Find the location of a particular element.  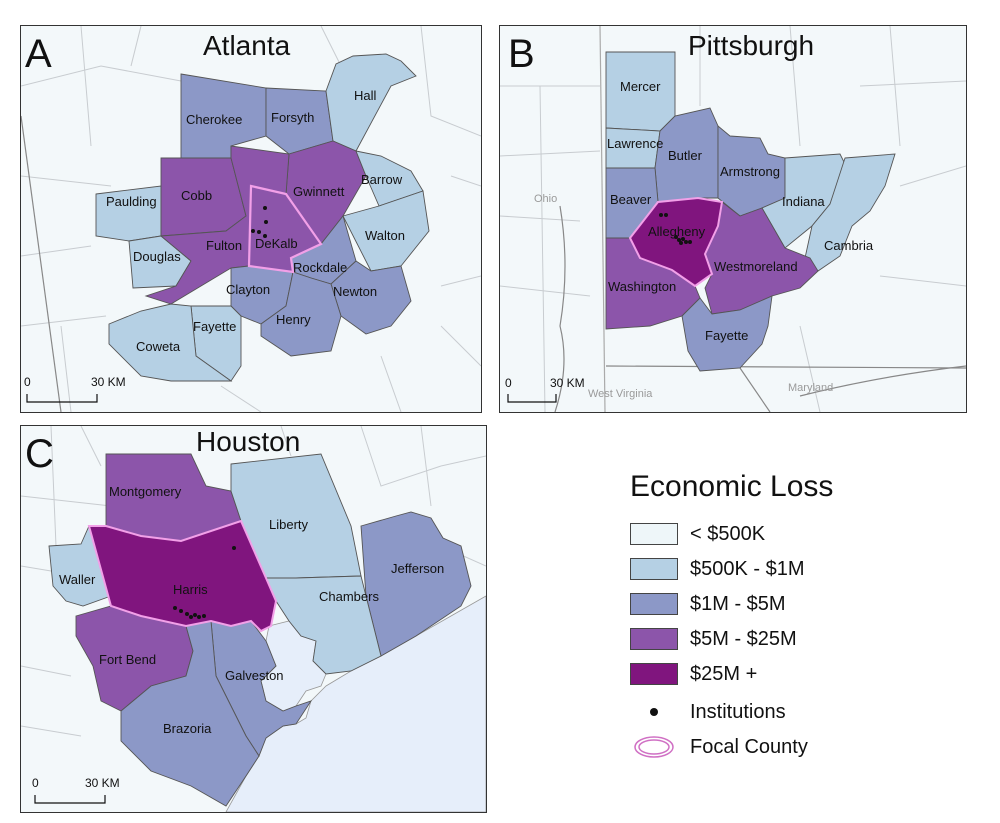

label-harris: Harris is located at coordinates (190, 589).